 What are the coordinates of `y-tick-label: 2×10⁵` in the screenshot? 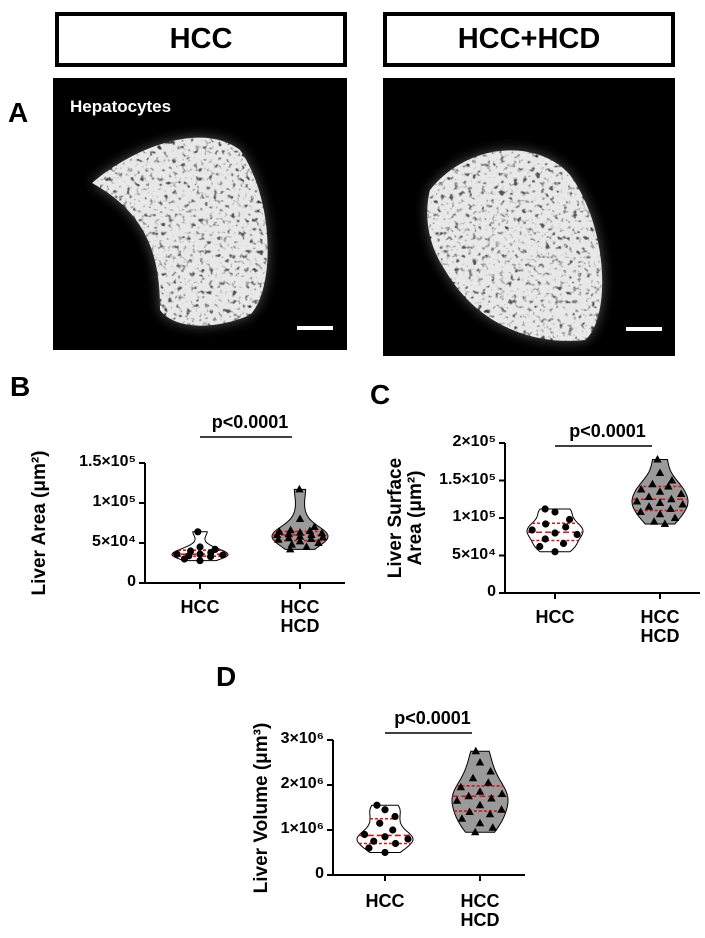 It's located at (474, 441).